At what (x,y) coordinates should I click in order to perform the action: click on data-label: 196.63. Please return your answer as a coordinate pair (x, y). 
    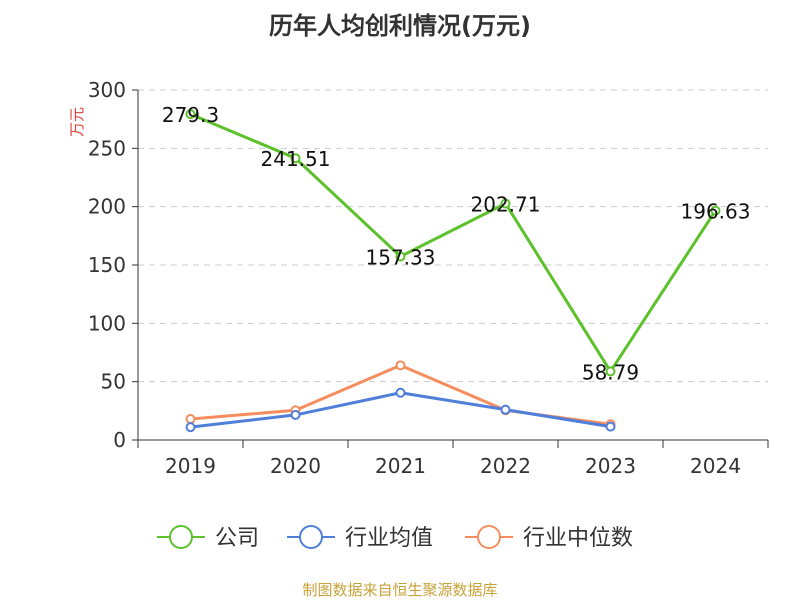
    Looking at the image, I should click on (716, 212).